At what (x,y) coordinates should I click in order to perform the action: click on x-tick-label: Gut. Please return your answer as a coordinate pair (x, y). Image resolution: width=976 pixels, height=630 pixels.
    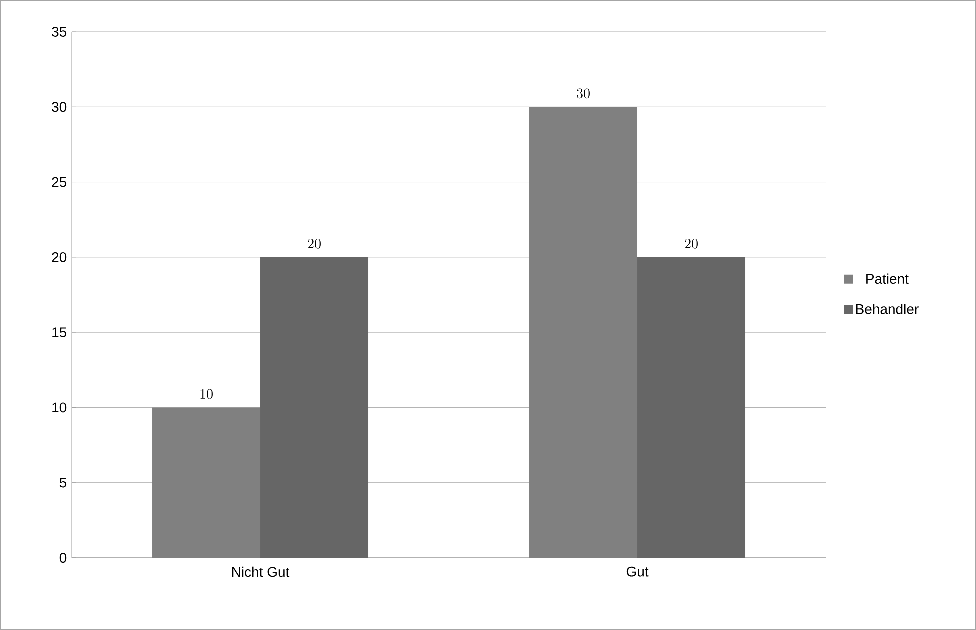
    Looking at the image, I should click on (637, 571).